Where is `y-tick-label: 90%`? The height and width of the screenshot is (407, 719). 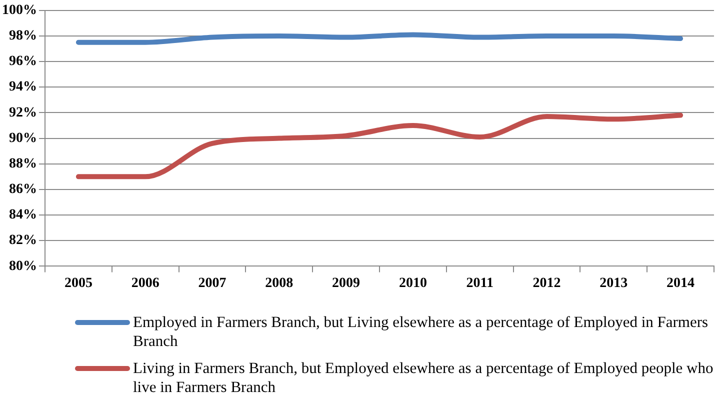 y-tick-label: 90% is located at coordinates (23, 138).